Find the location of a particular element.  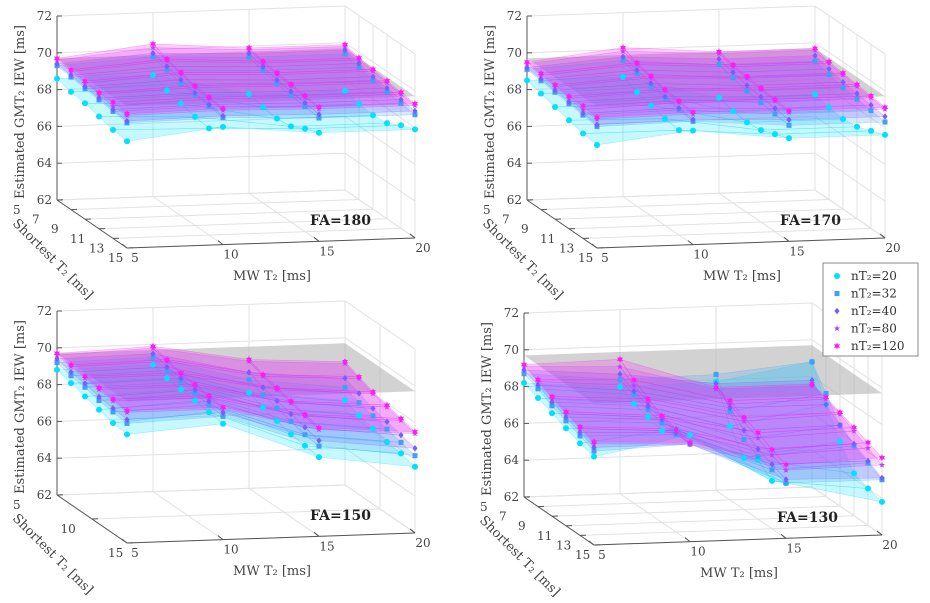

y-tick-label: 5 is located at coordinates (17, 210).